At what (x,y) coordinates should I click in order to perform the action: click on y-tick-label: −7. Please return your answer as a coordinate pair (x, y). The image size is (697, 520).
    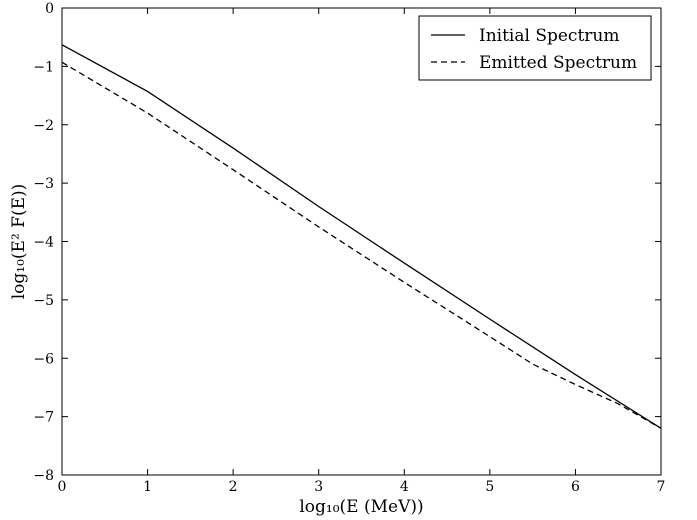
    Looking at the image, I should click on (43, 418).